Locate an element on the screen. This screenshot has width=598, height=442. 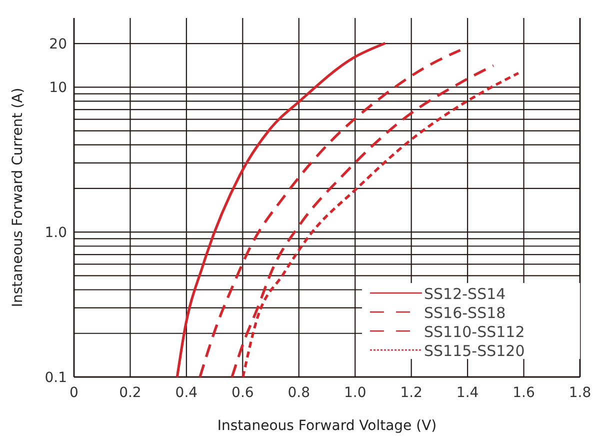
y-tick-label: 10 is located at coordinates (58, 88).